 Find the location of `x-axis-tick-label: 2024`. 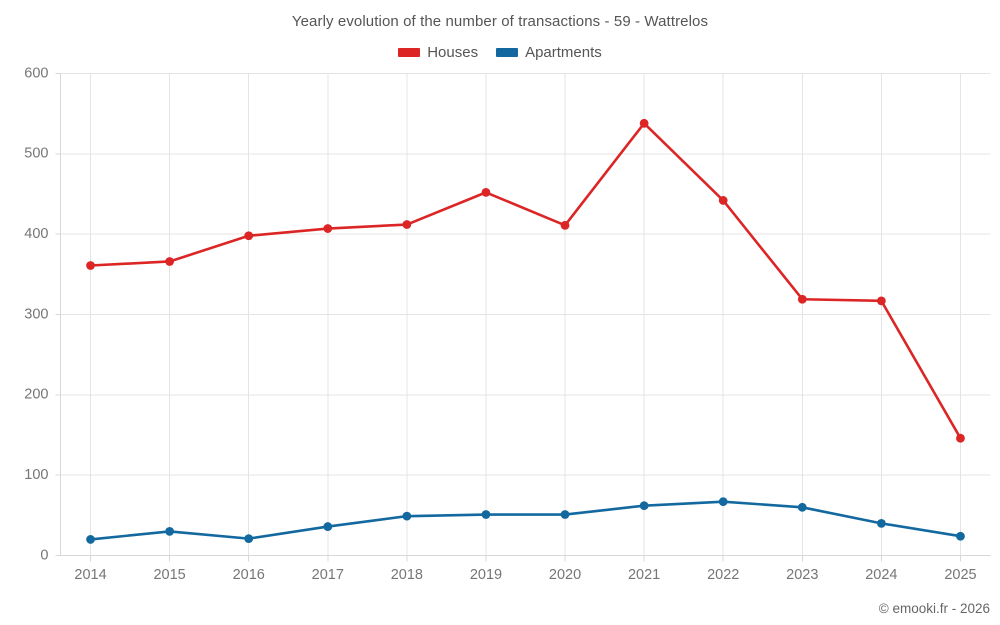

x-axis-tick-label: 2024 is located at coordinates (881, 575).